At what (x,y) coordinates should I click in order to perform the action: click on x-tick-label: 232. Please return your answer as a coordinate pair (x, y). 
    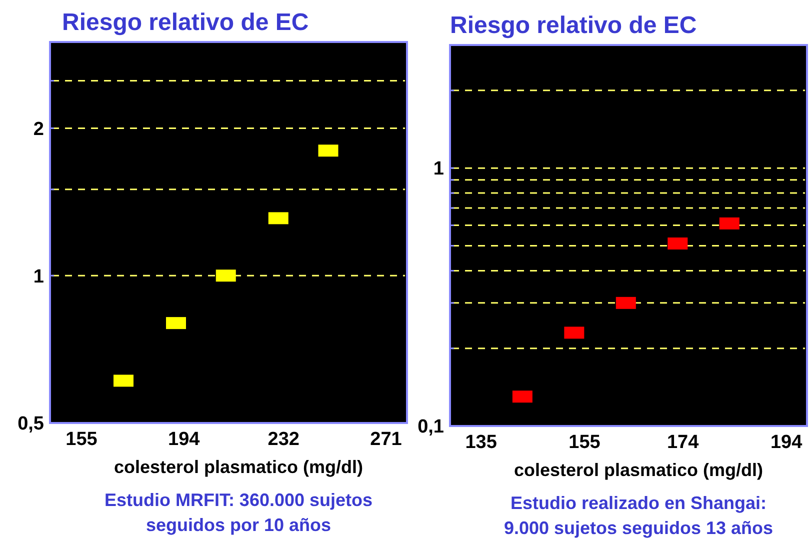
    Looking at the image, I should click on (284, 439).